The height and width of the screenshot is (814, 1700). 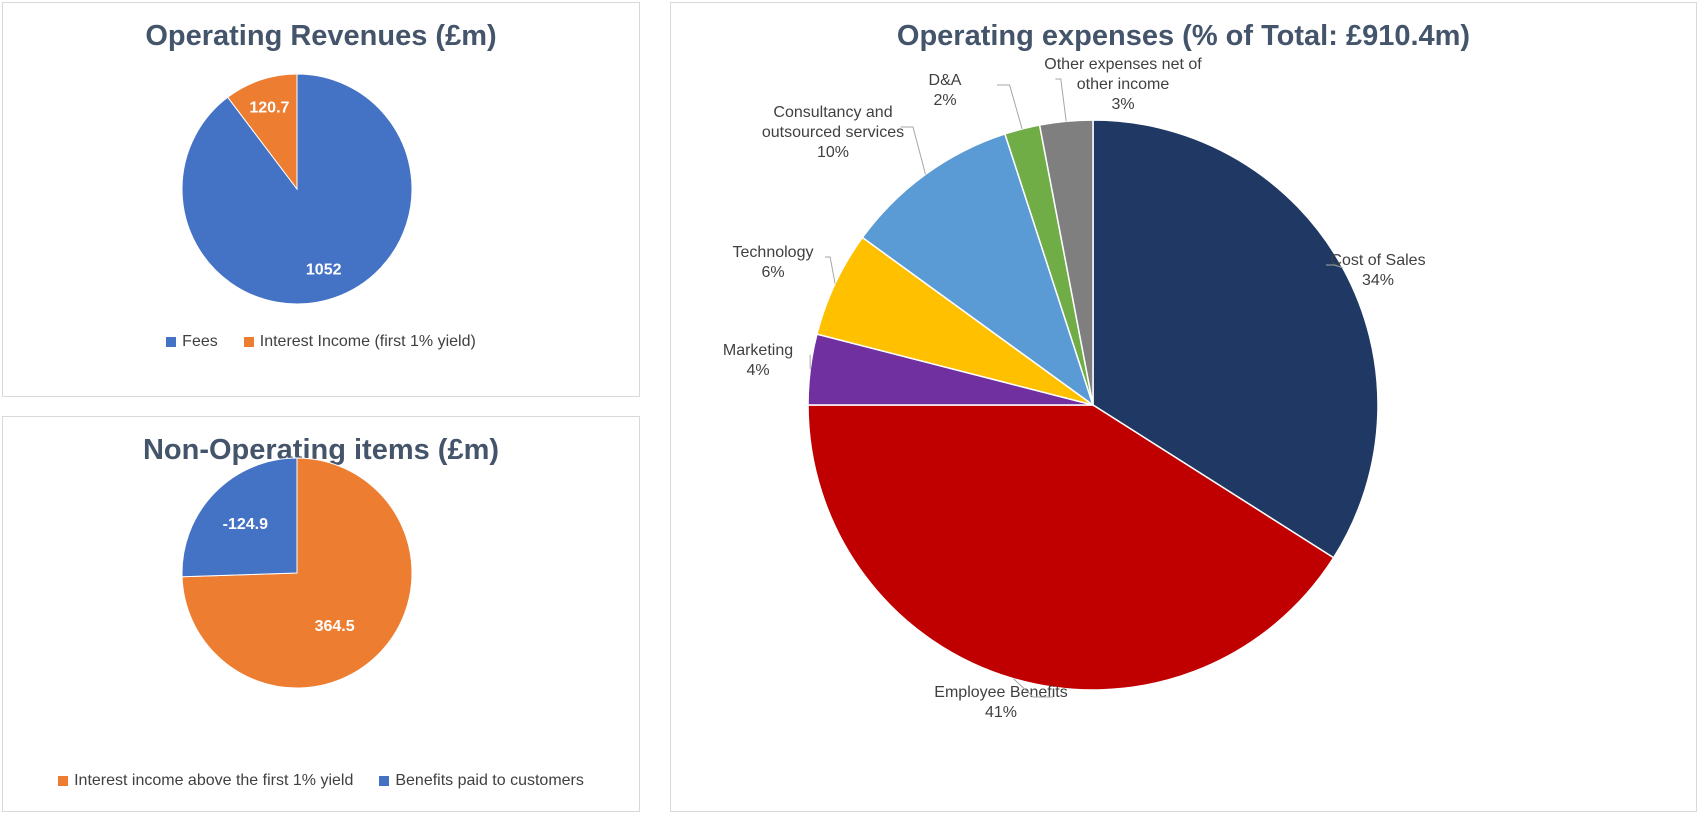 What do you see at coordinates (1378, 280) in the screenshot?
I see `data-label: 34%` at bounding box center [1378, 280].